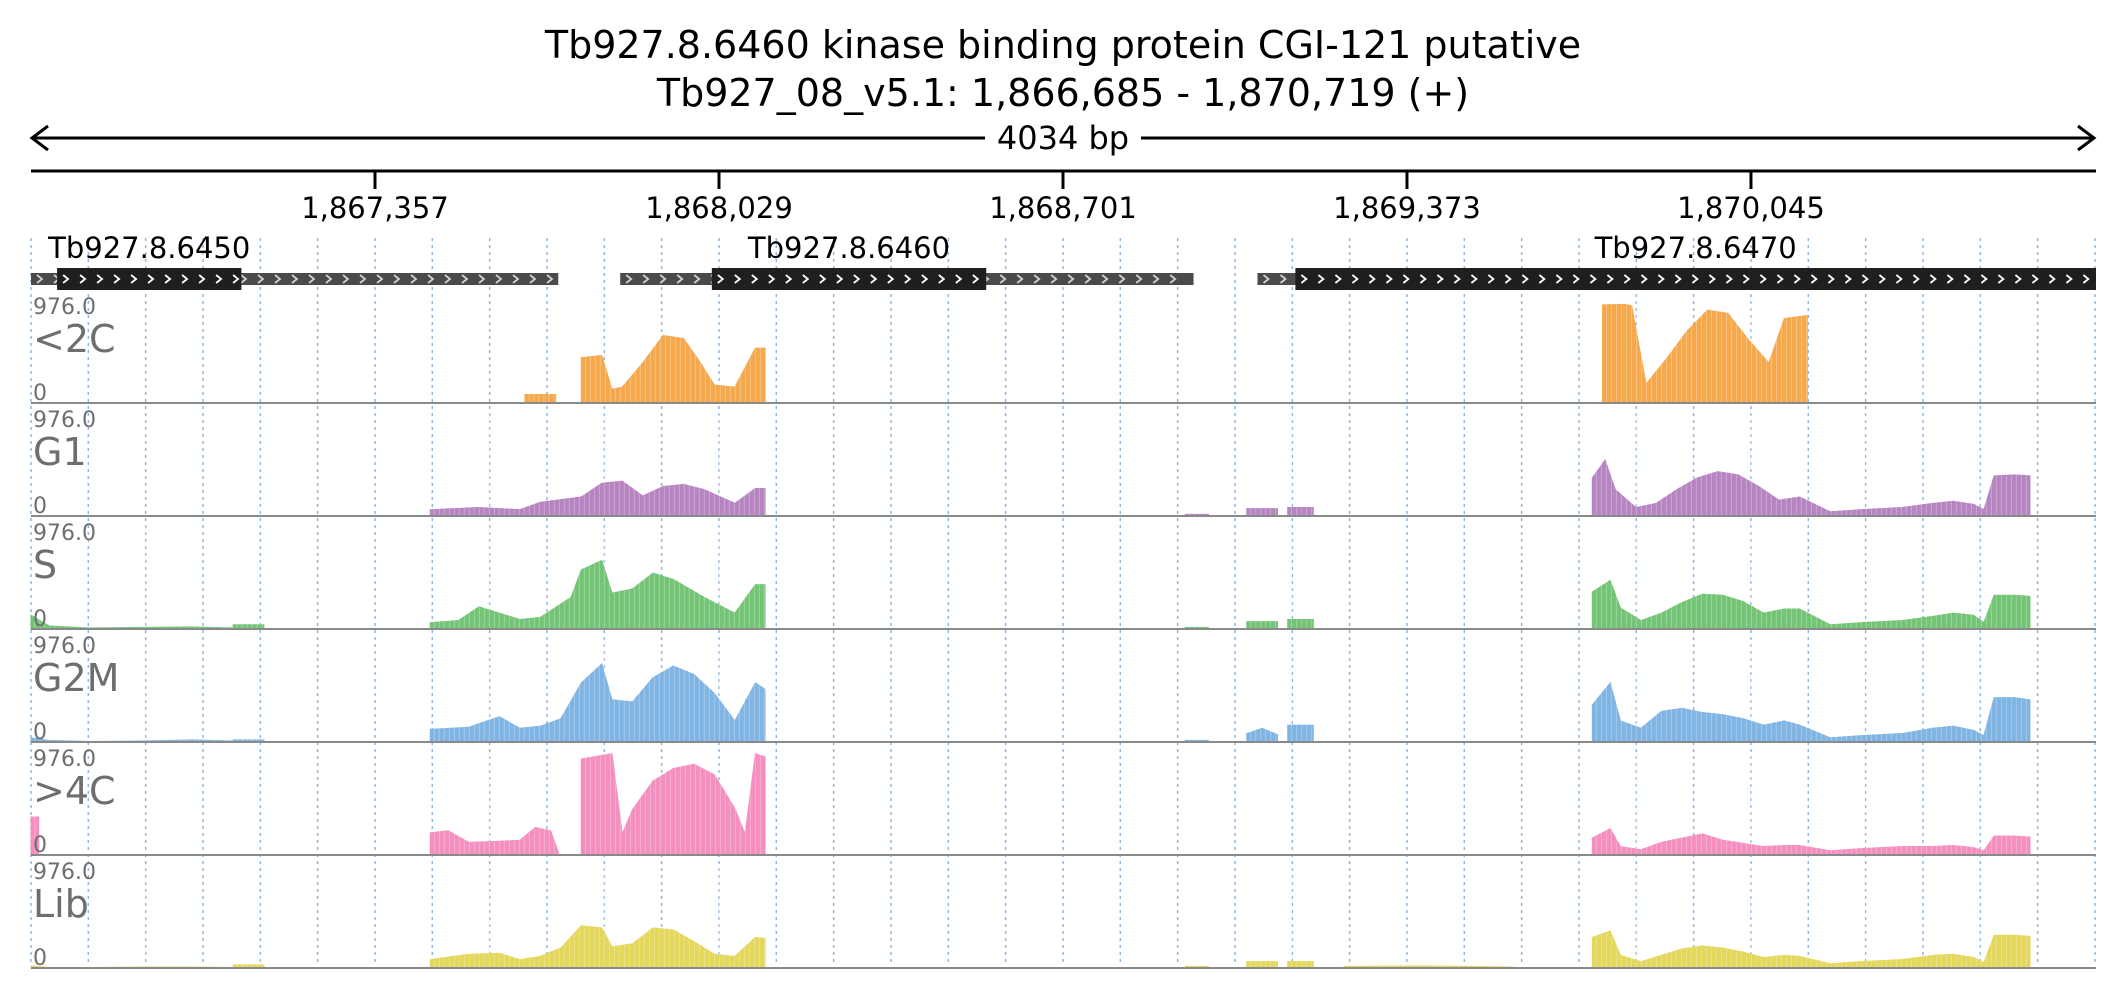 This screenshot has height=1000, width=2126. I want to click on span-label: 4034 bp, so click(1063, 138).